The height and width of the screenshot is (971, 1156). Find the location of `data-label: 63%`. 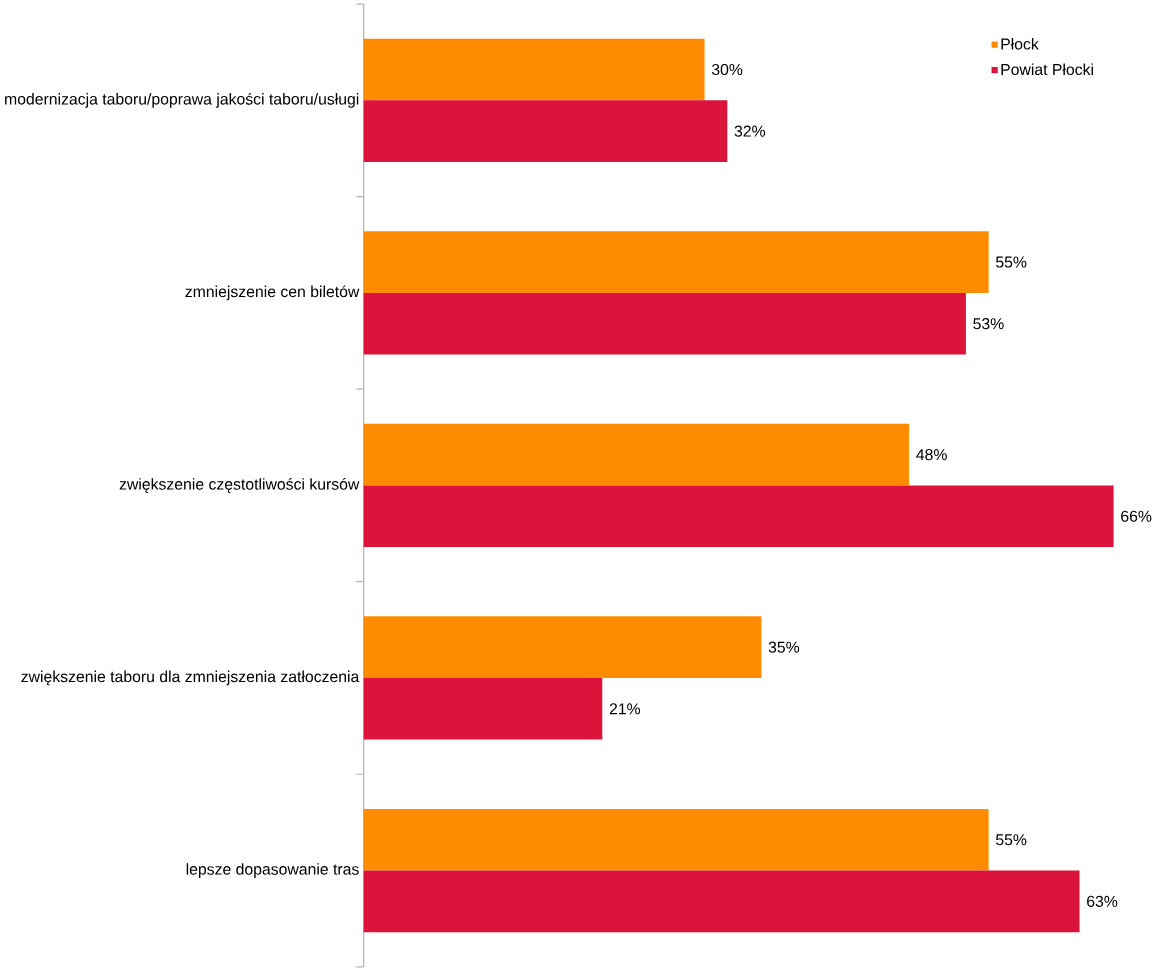

data-label: 63% is located at coordinates (1102, 901).